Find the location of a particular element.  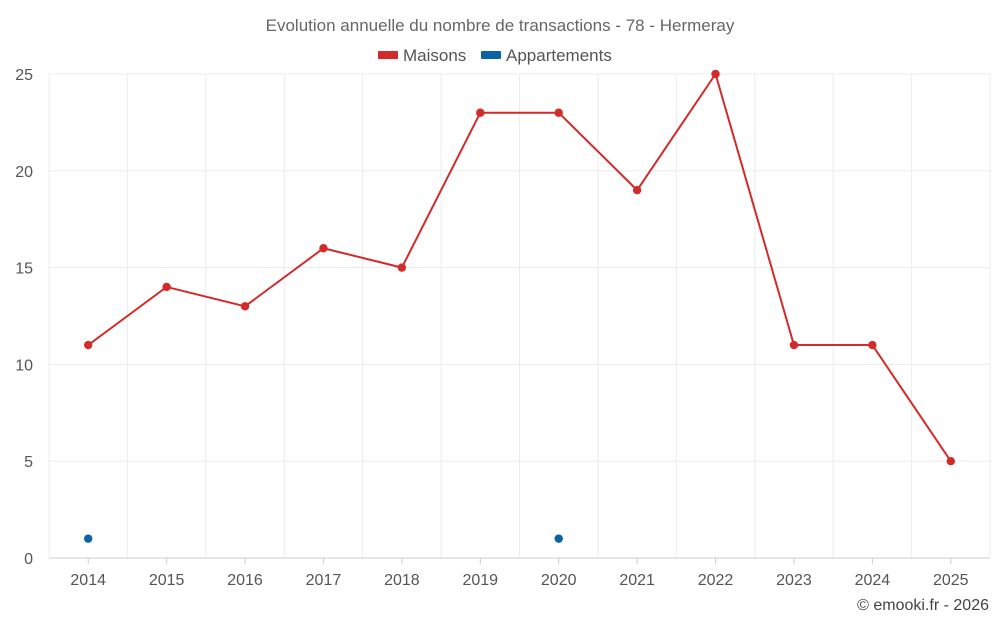

x-tick-label: 2025 is located at coordinates (951, 580).